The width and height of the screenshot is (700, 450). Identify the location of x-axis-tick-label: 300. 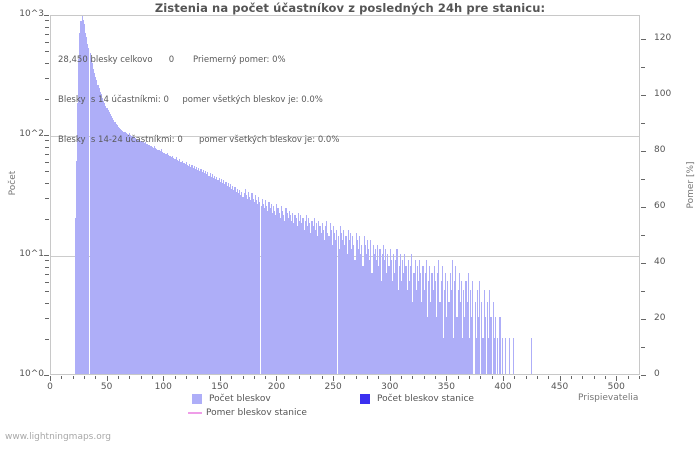
(390, 387).